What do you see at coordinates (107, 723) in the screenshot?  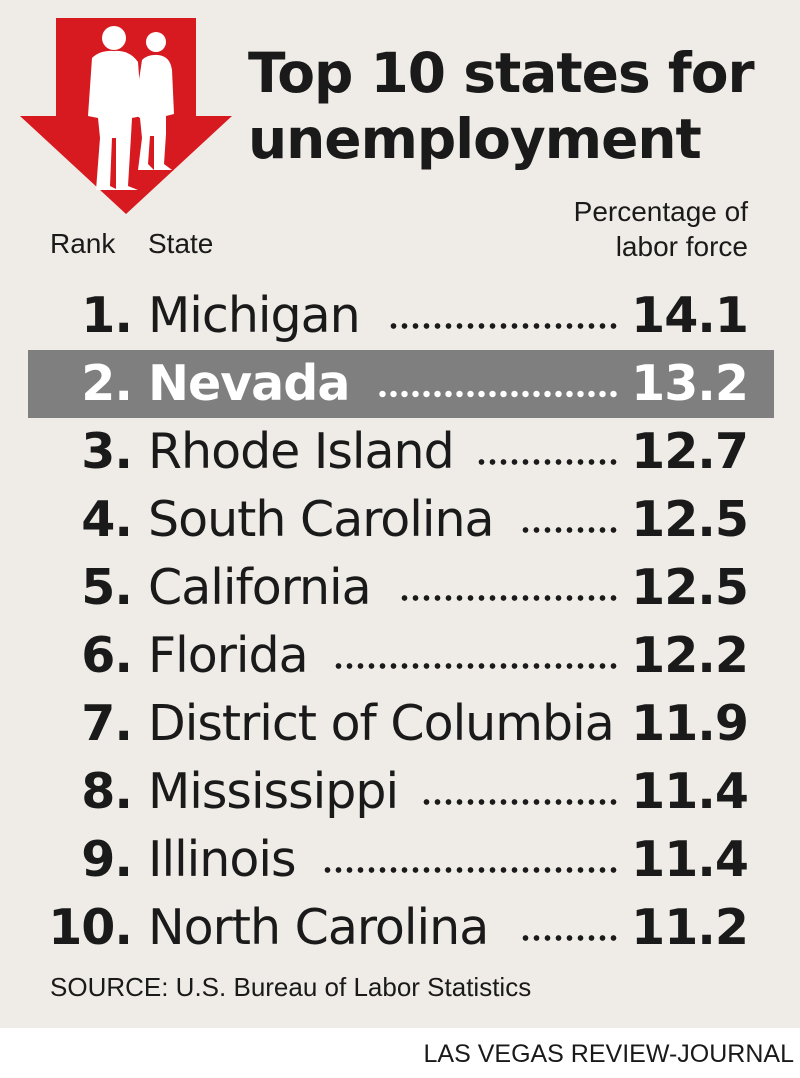 I see `row-rank: 7.` at bounding box center [107, 723].